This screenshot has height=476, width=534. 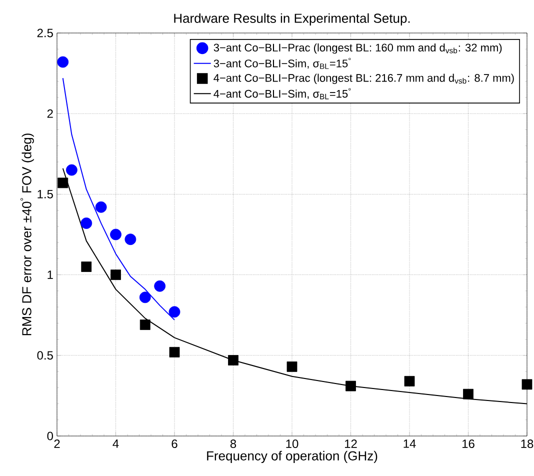 What do you see at coordinates (175, 444) in the screenshot?
I see `x-tick-label: 6` at bounding box center [175, 444].